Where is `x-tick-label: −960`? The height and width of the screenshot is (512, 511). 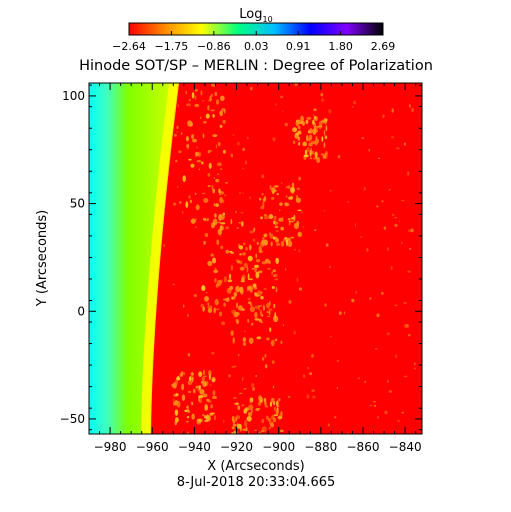
x-tick-label: −960 is located at coordinates (152, 447).